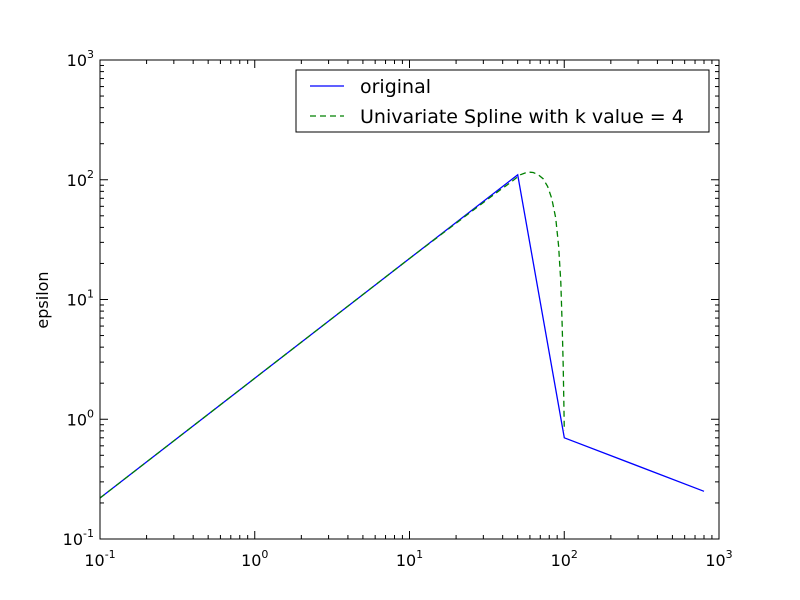 This screenshot has width=800, height=600. Describe the element at coordinates (80, 179) in the screenshot. I see `y-tick-label: 10²` at that location.